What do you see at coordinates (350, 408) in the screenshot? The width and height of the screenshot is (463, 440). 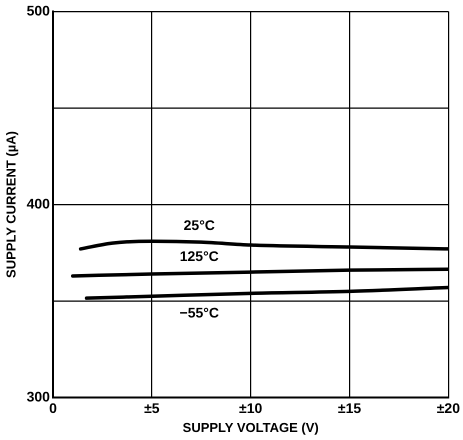 I see `x-tick-label: ±15` at bounding box center [350, 408].